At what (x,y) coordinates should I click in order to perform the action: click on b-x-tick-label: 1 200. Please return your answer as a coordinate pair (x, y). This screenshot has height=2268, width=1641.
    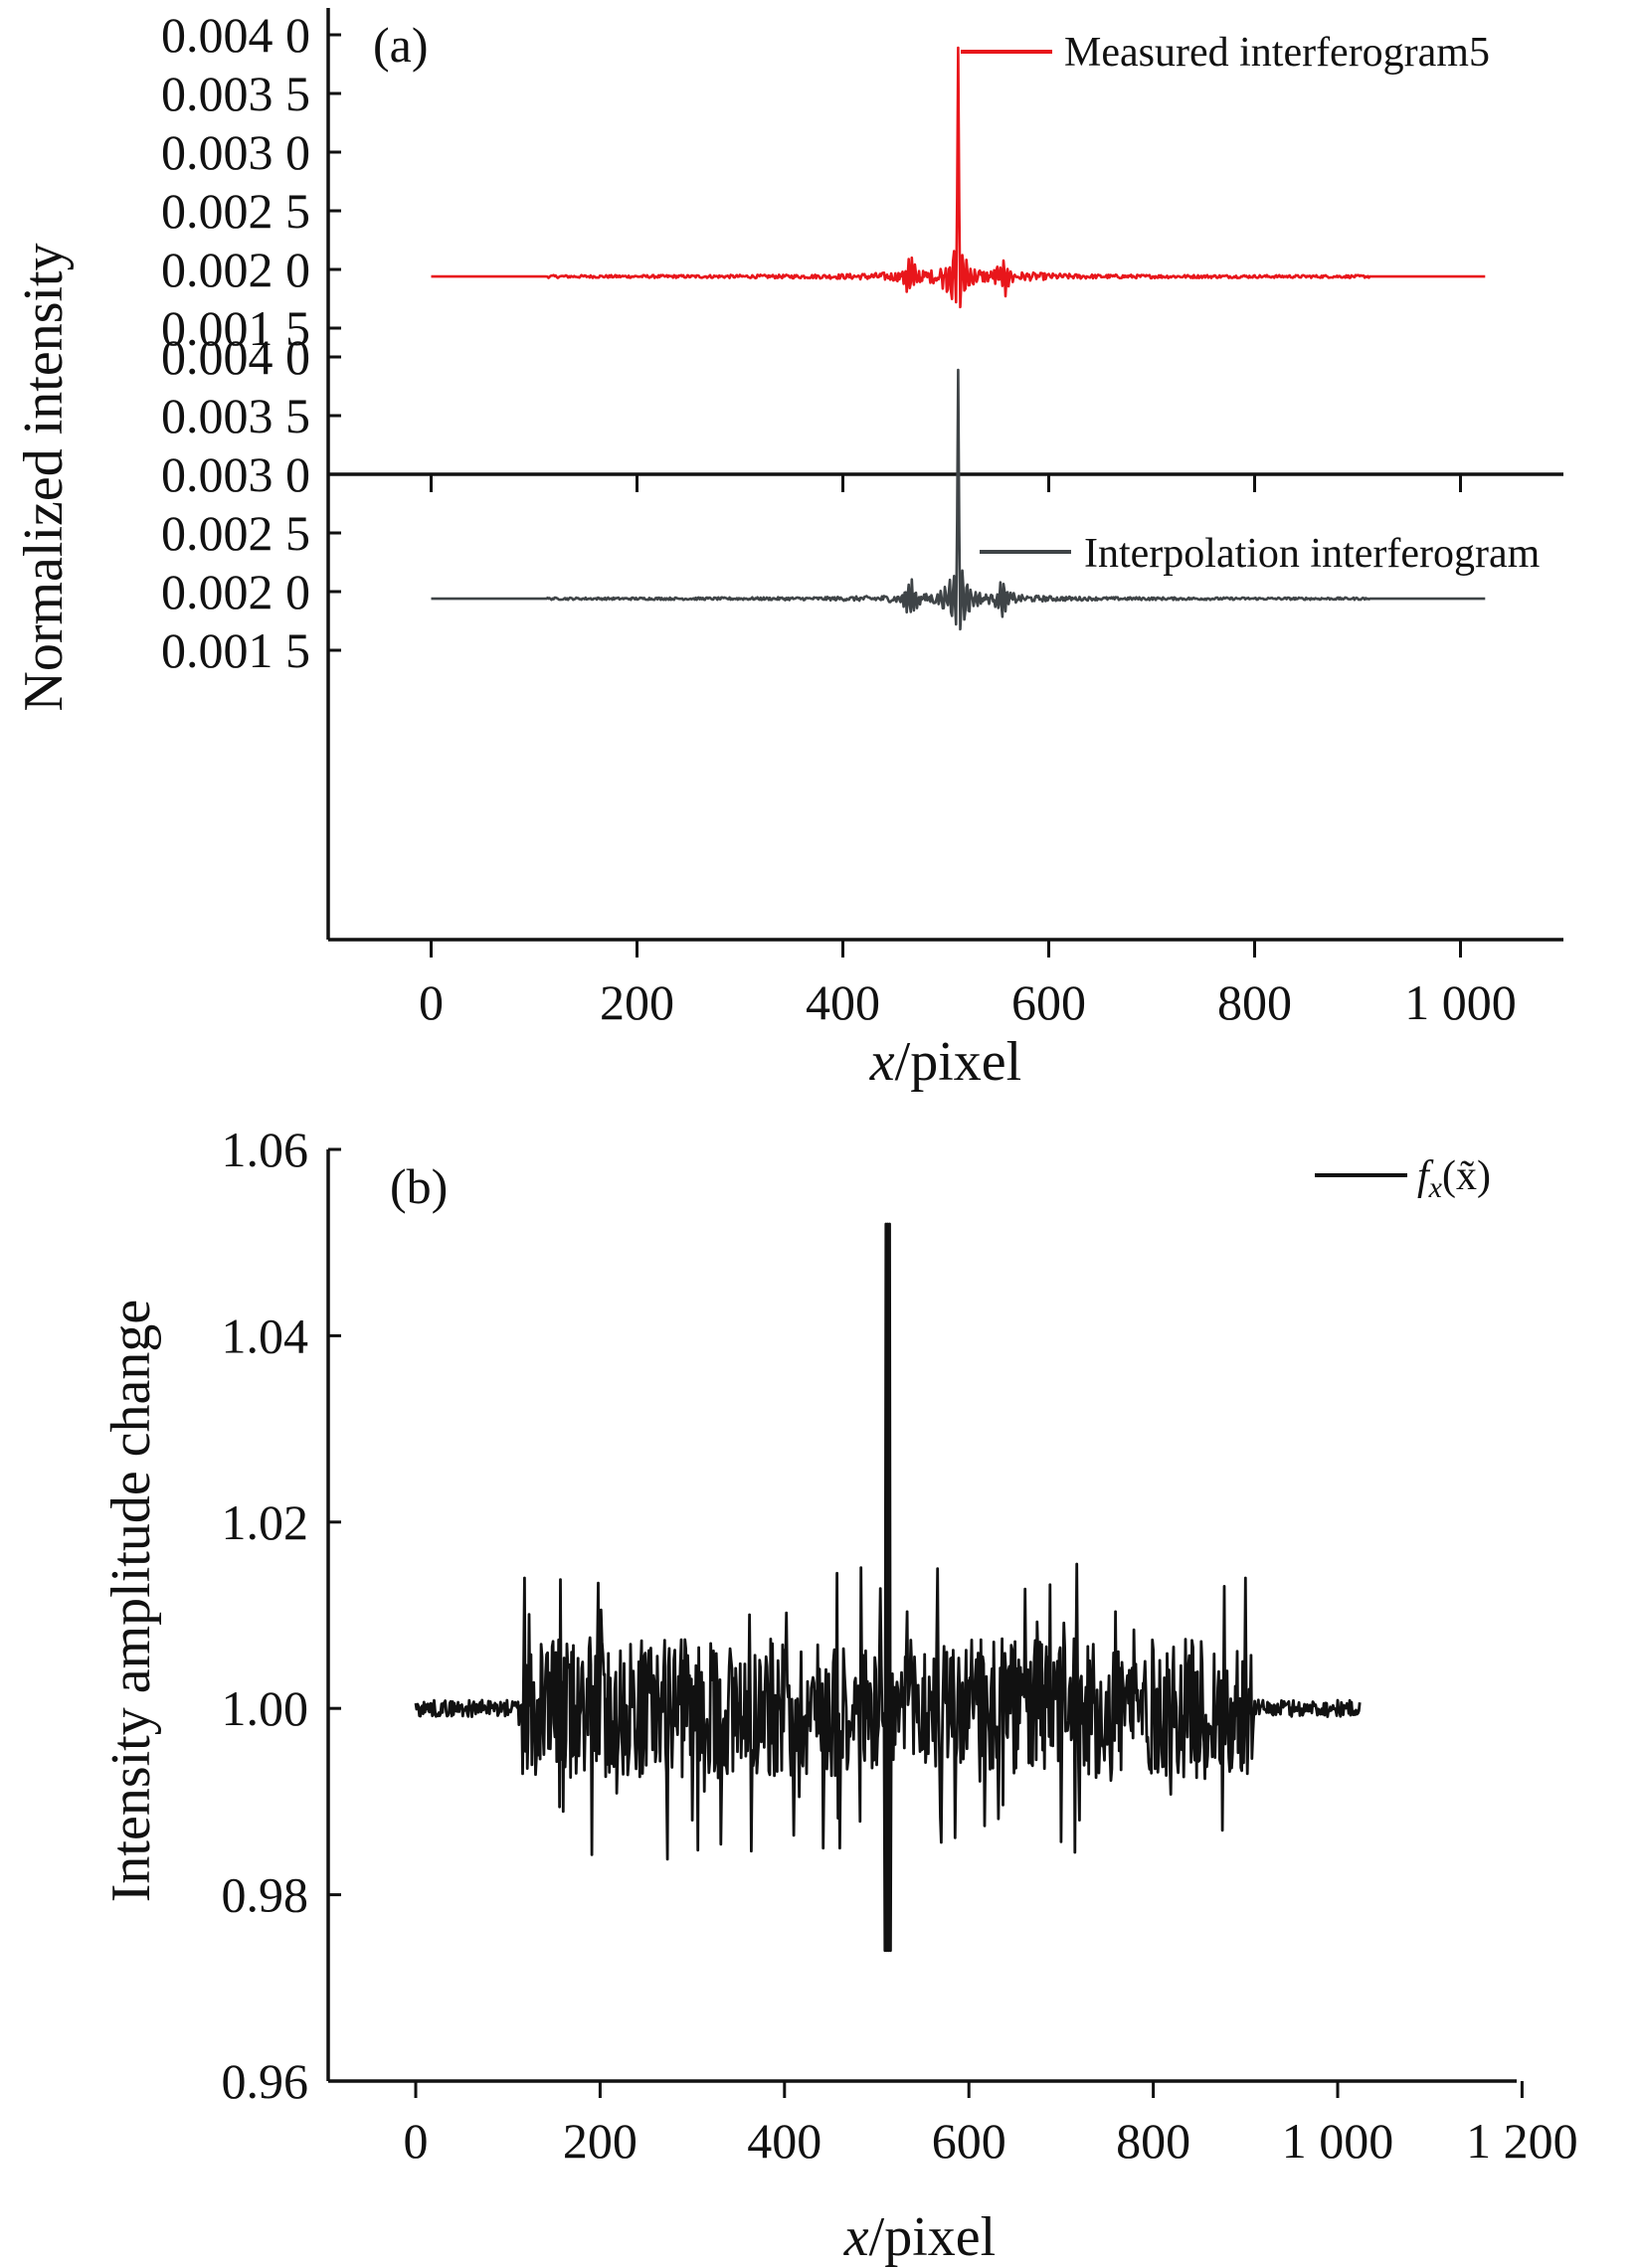
    Looking at the image, I should click on (1522, 2141).